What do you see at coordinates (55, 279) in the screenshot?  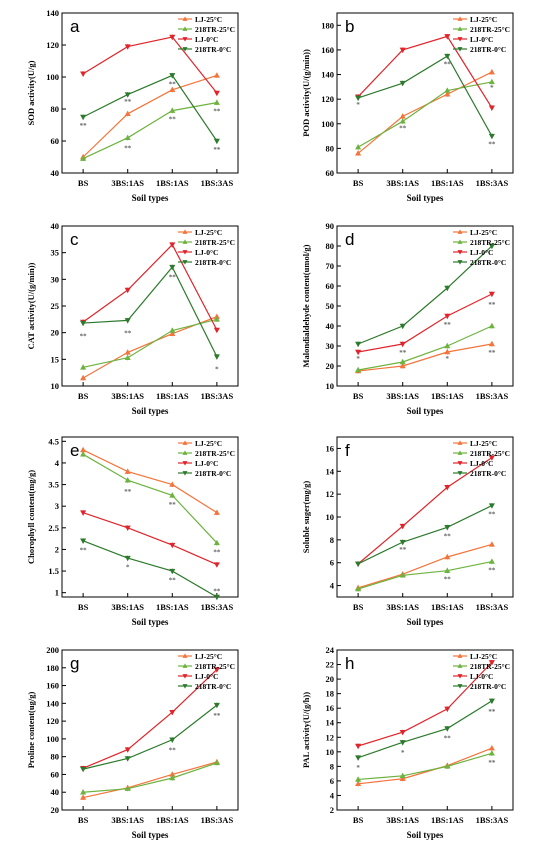 I see `y-tick-label: 30` at bounding box center [55, 279].